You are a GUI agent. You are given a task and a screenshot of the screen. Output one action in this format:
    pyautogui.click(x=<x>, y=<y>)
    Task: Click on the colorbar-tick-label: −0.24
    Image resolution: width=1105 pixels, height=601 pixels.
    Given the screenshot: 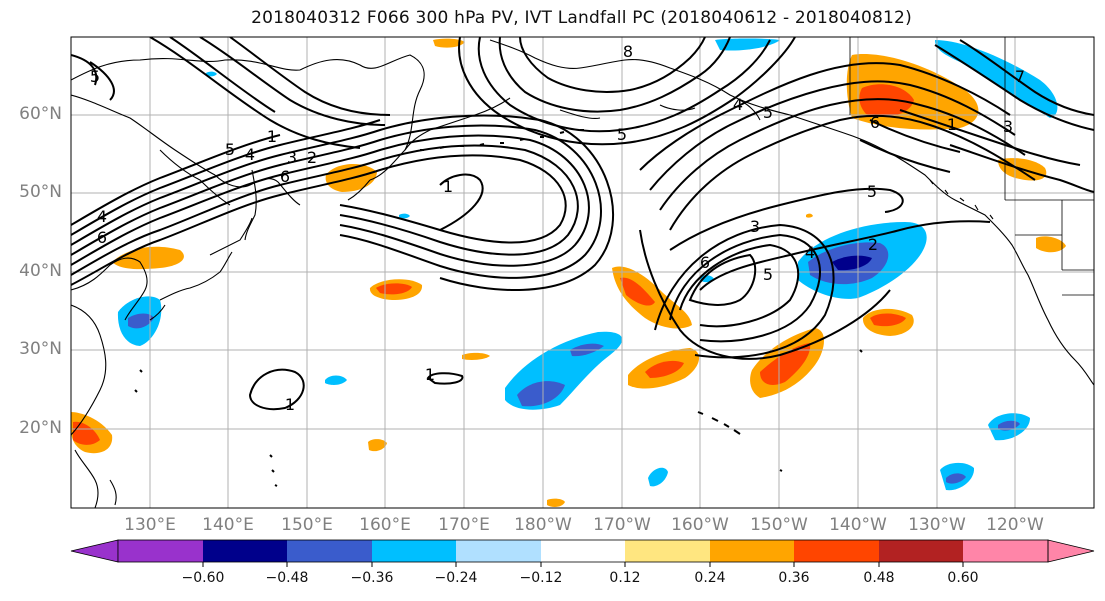 What is the action you would take?
    pyautogui.click(x=456, y=578)
    